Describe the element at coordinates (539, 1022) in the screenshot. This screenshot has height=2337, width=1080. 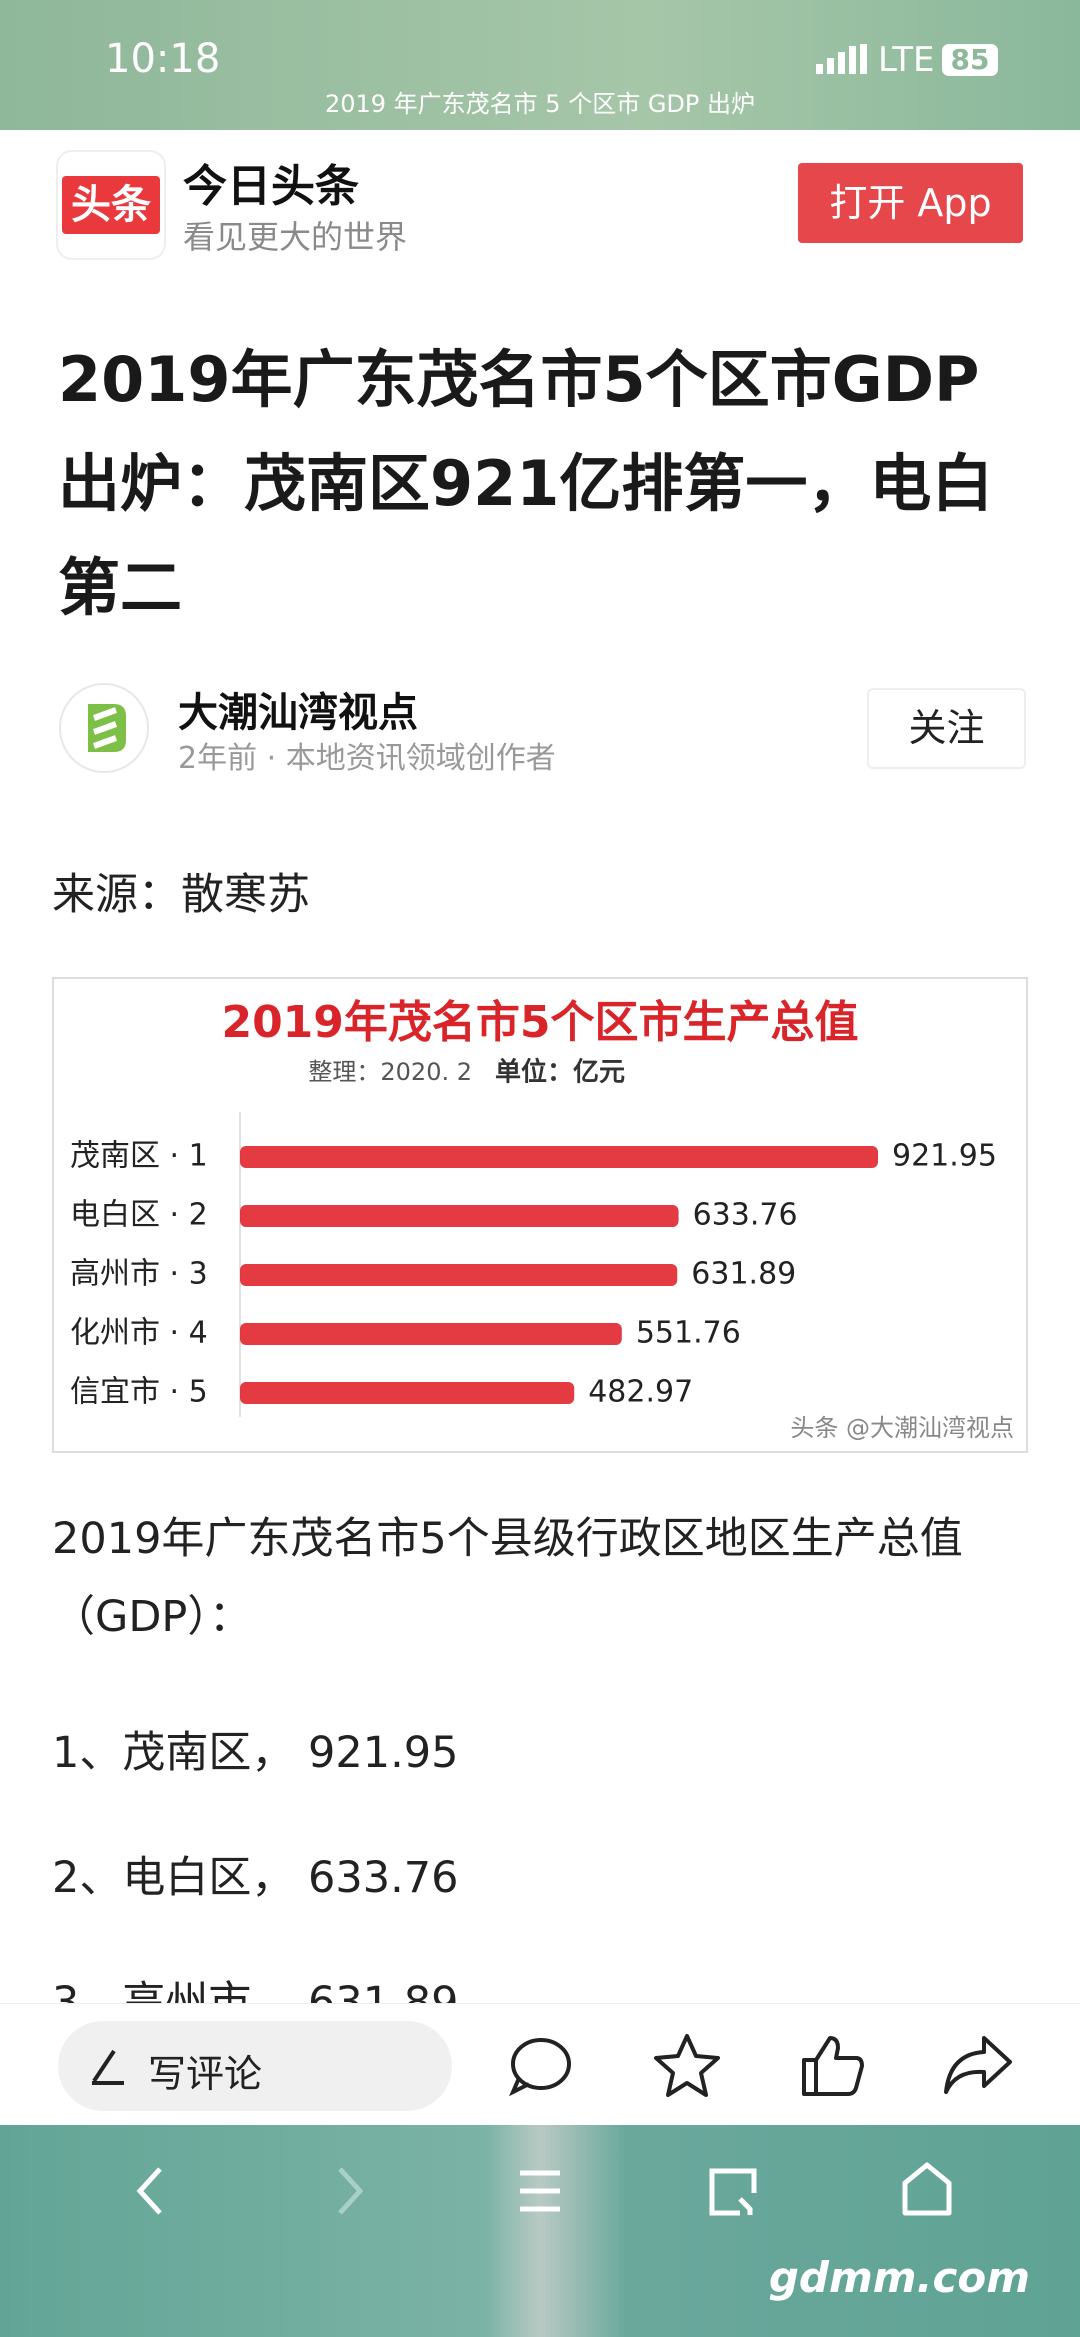
I see `figure-title: 2019年茂名市5个区市生产总值` at that location.